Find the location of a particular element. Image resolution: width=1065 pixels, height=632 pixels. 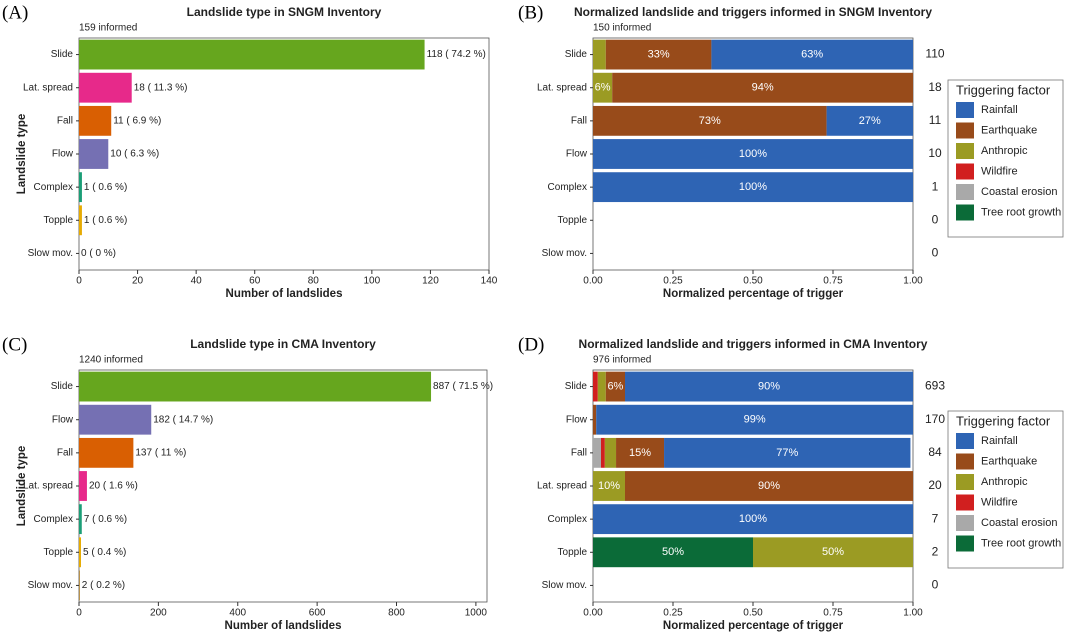

legend-label: Earthquake is located at coordinates (1009, 461).